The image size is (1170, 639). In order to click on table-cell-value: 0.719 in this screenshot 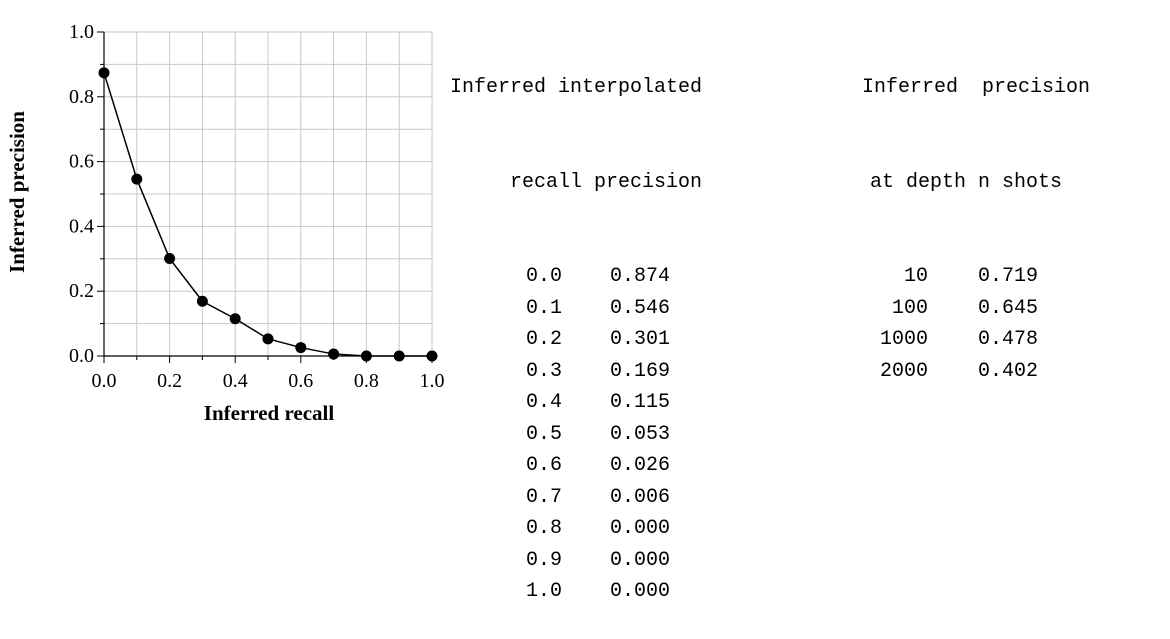, I will do `click(1007, 276)`.